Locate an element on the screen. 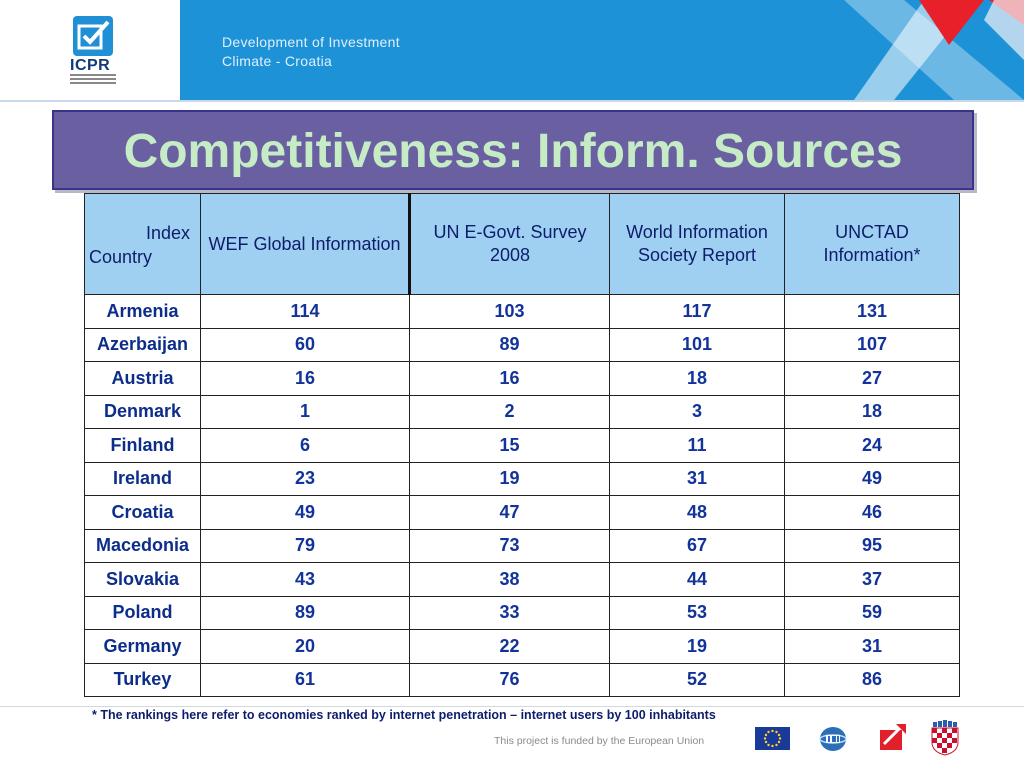 This screenshot has height=768, width=1024. rank-cell: 46 is located at coordinates (872, 512).